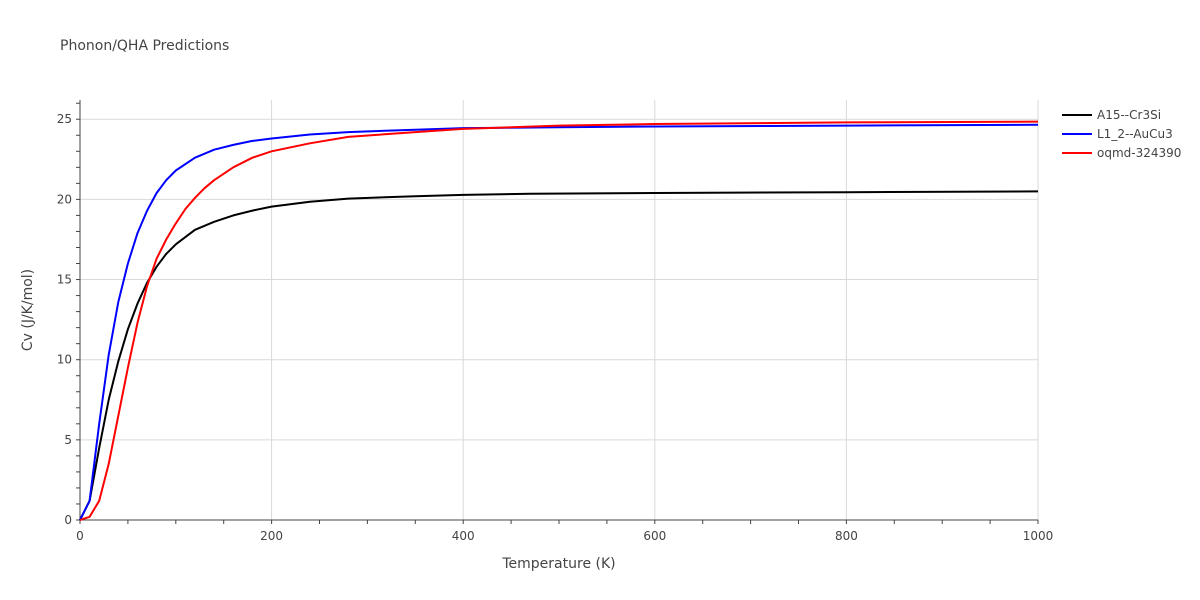  I want to click on x-axis-title: Temperature (K), so click(558, 564).